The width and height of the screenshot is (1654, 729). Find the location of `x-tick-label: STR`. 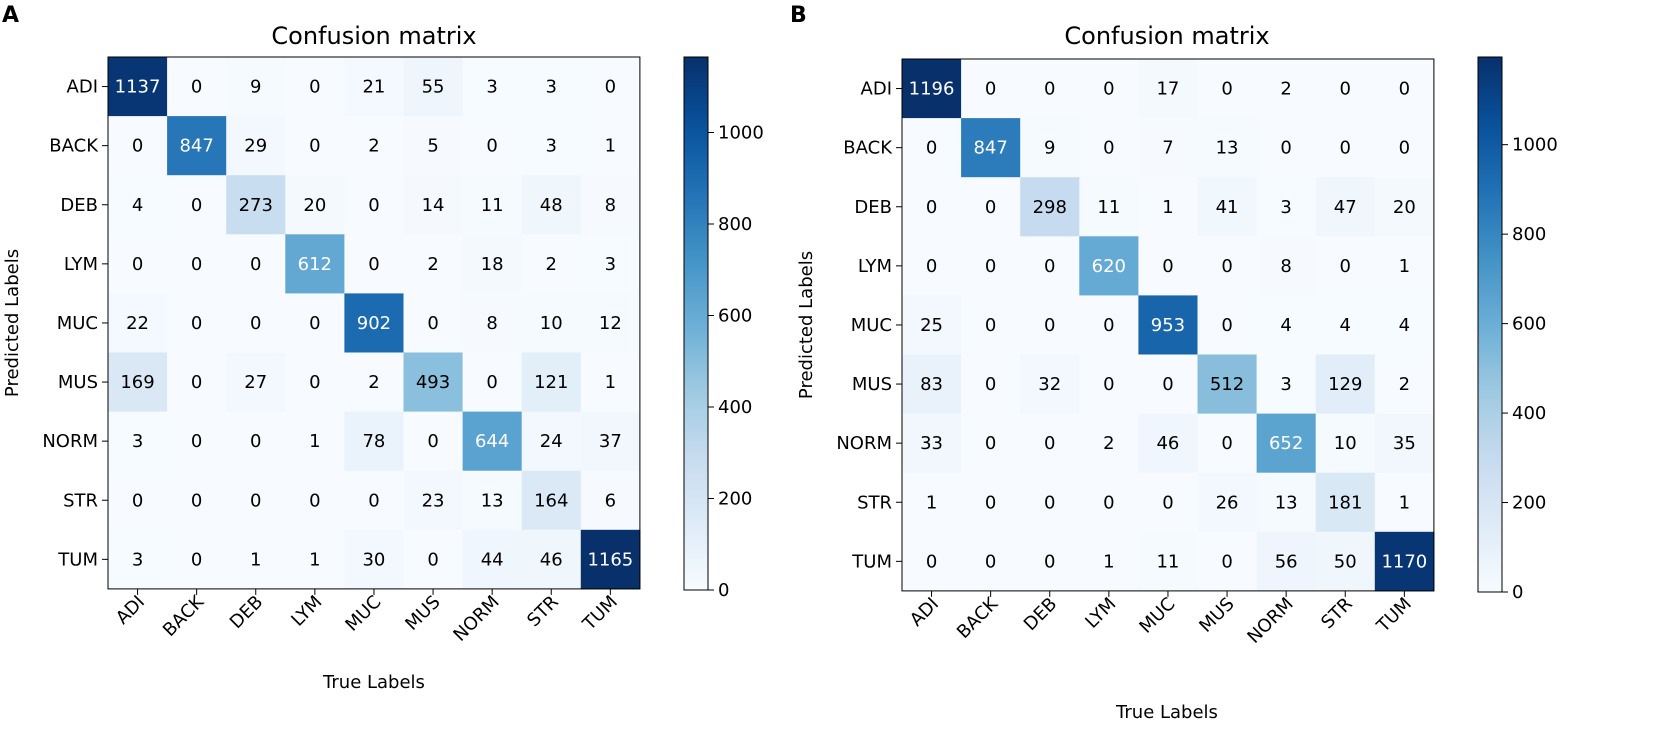

x-tick-label: STR is located at coordinates (1337, 614).